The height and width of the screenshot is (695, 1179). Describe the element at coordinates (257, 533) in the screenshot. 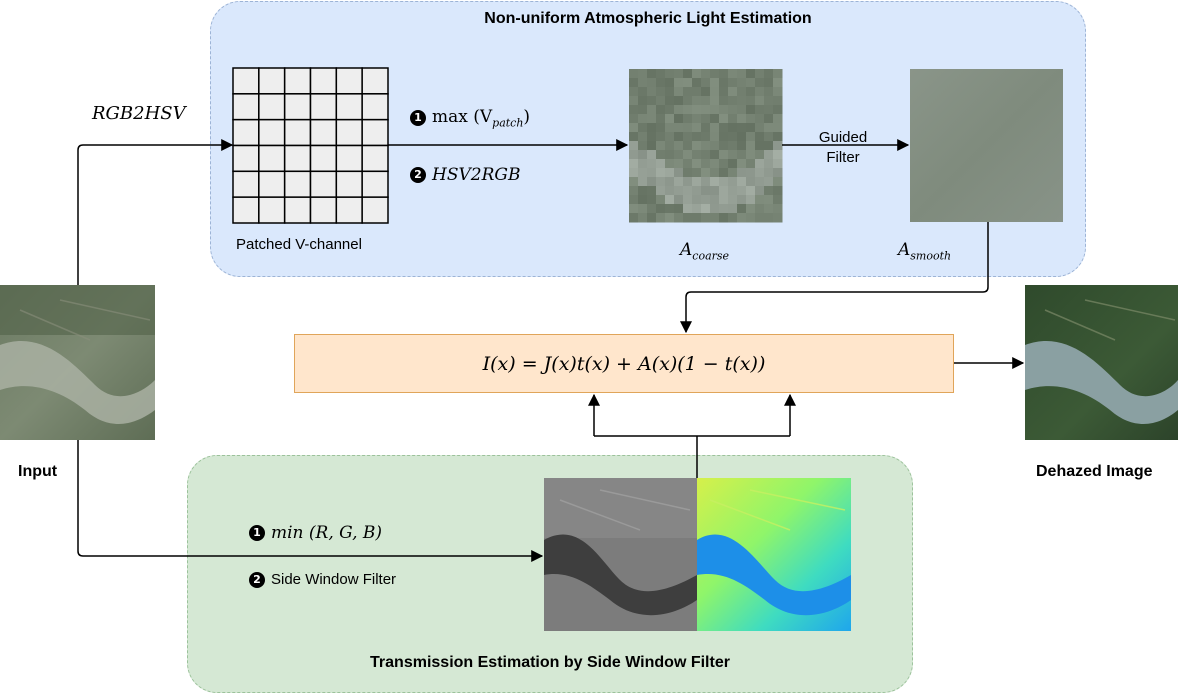

I see `step-number-badge: 1` at that location.